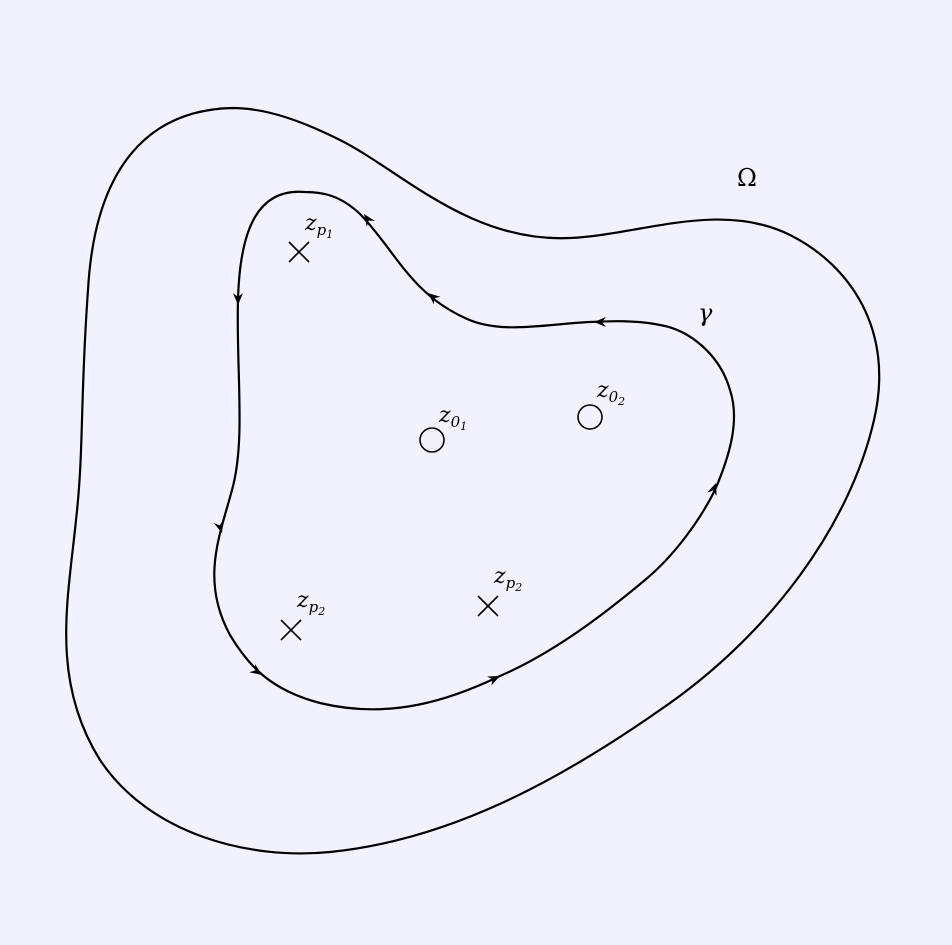  I want to click on zero-label-1: z01, so click(452, 418).